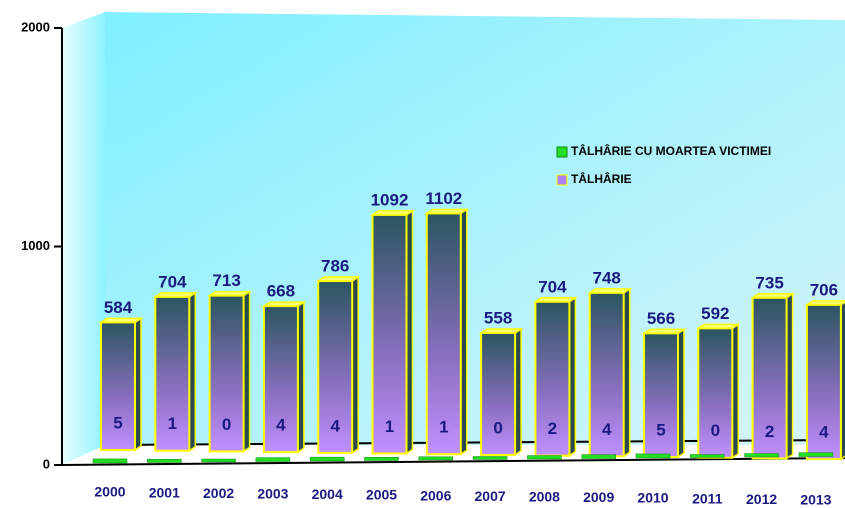  What do you see at coordinates (226, 280) in the screenshot?
I see `data-label: 713` at bounding box center [226, 280].